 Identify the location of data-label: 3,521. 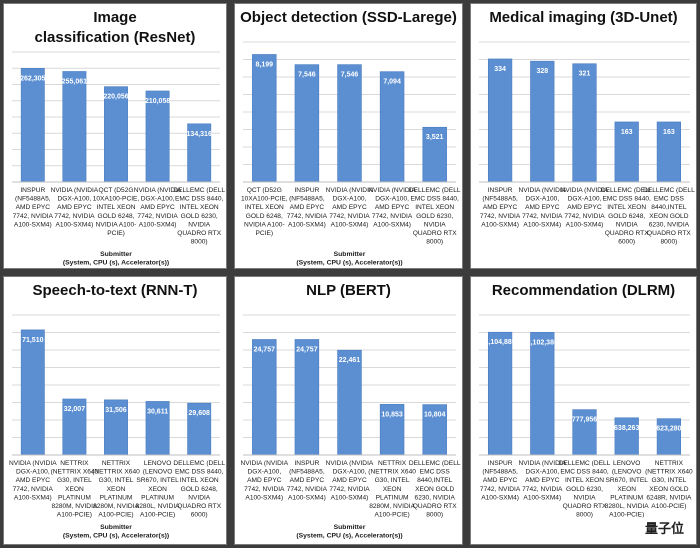
(435, 137).